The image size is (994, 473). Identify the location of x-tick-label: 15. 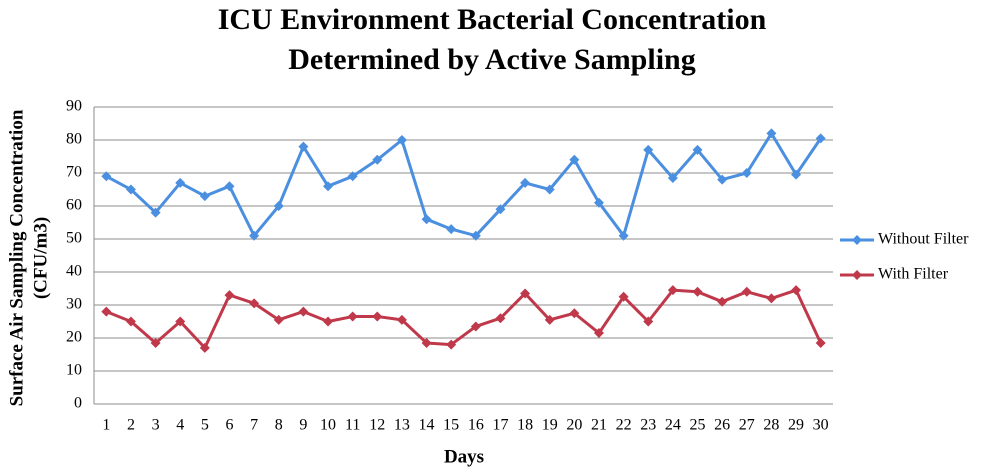
(451, 425).